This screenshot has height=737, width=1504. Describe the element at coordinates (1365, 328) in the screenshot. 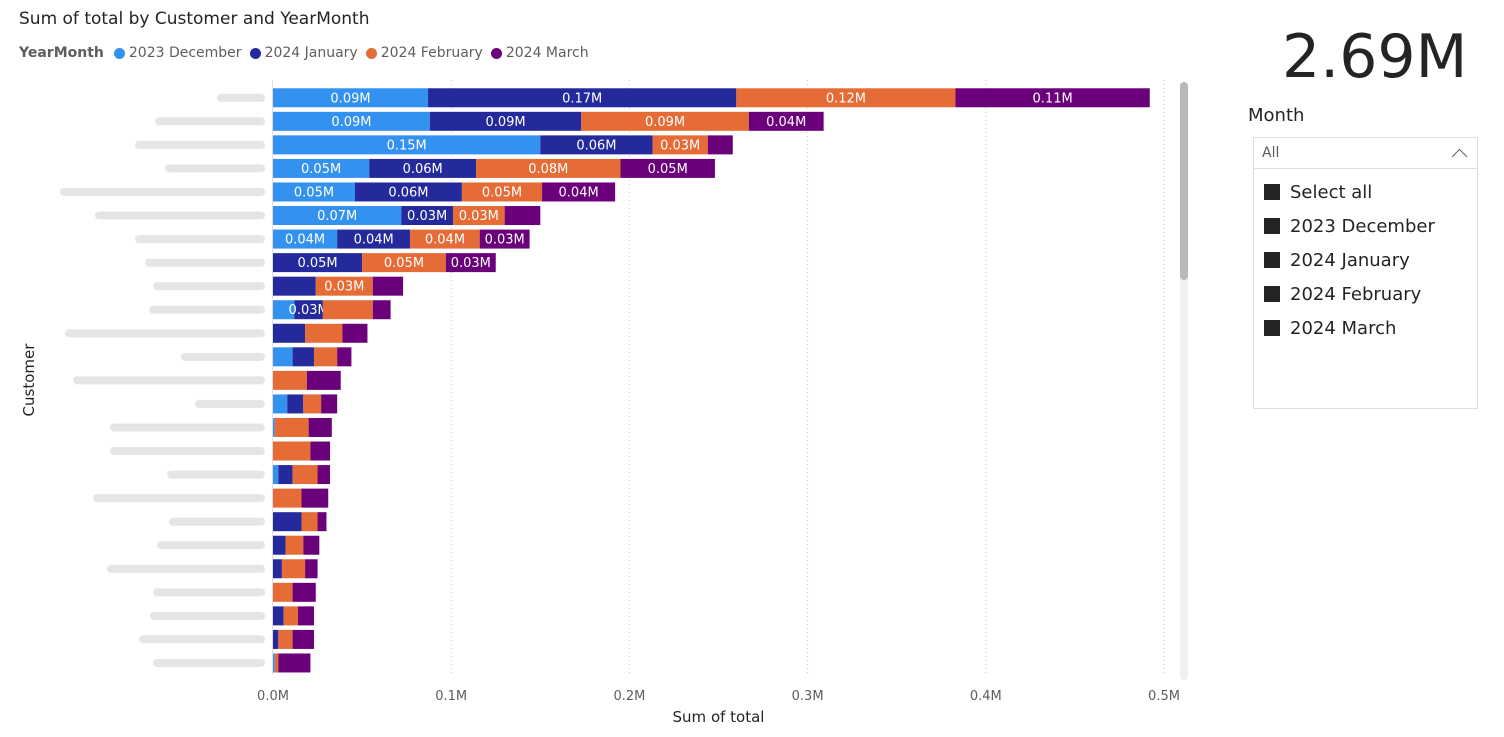

I see `slicer-item-2024-march: 2024 March` at that location.